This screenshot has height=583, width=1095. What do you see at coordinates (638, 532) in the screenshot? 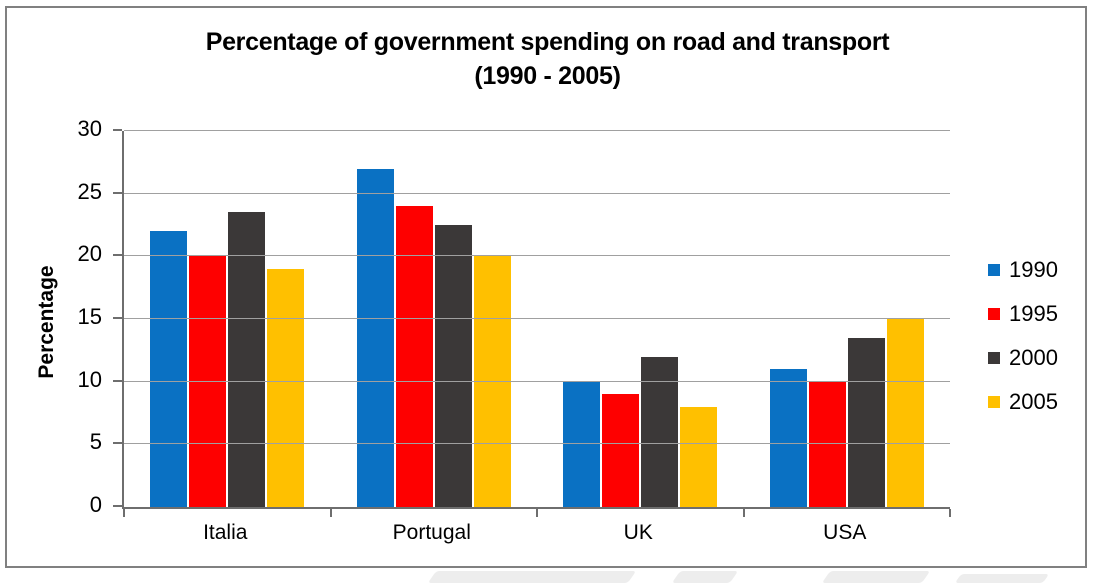
I see `x-category-label-uk: UK` at bounding box center [638, 532].